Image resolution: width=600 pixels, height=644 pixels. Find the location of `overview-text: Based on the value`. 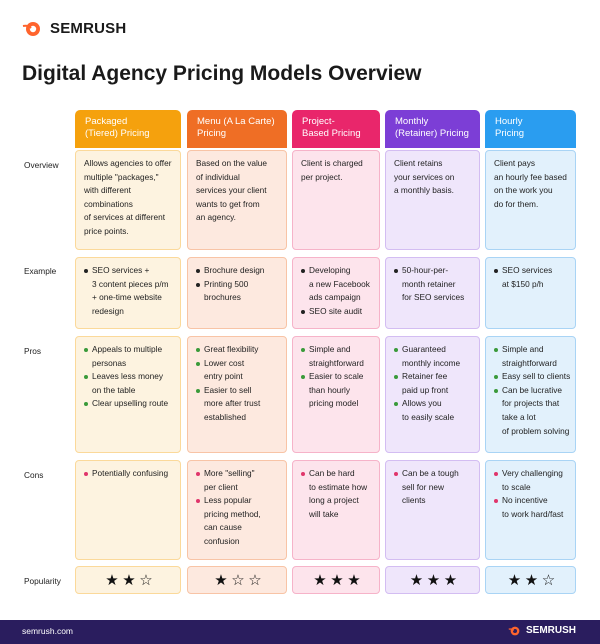

overview-text: Based on the value is located at coordinates (232, 163).